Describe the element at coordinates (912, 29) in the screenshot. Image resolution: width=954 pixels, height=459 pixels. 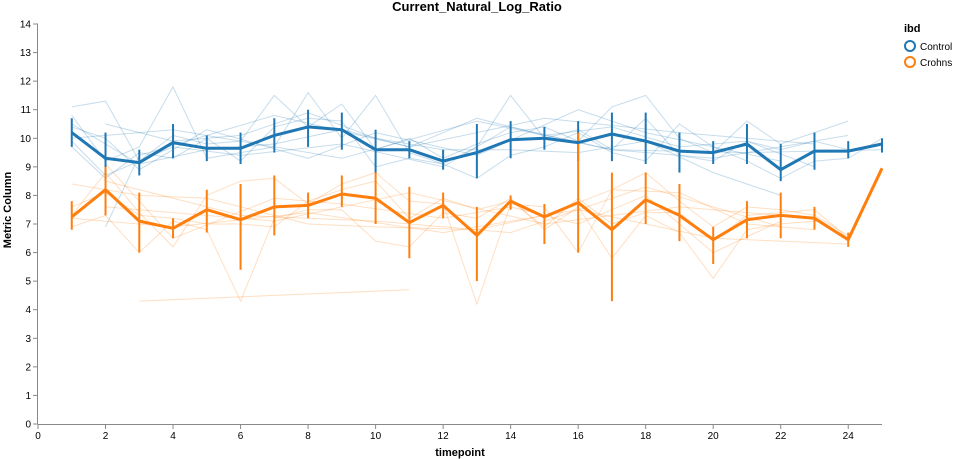
I see `legend-title: ibd` at that location.